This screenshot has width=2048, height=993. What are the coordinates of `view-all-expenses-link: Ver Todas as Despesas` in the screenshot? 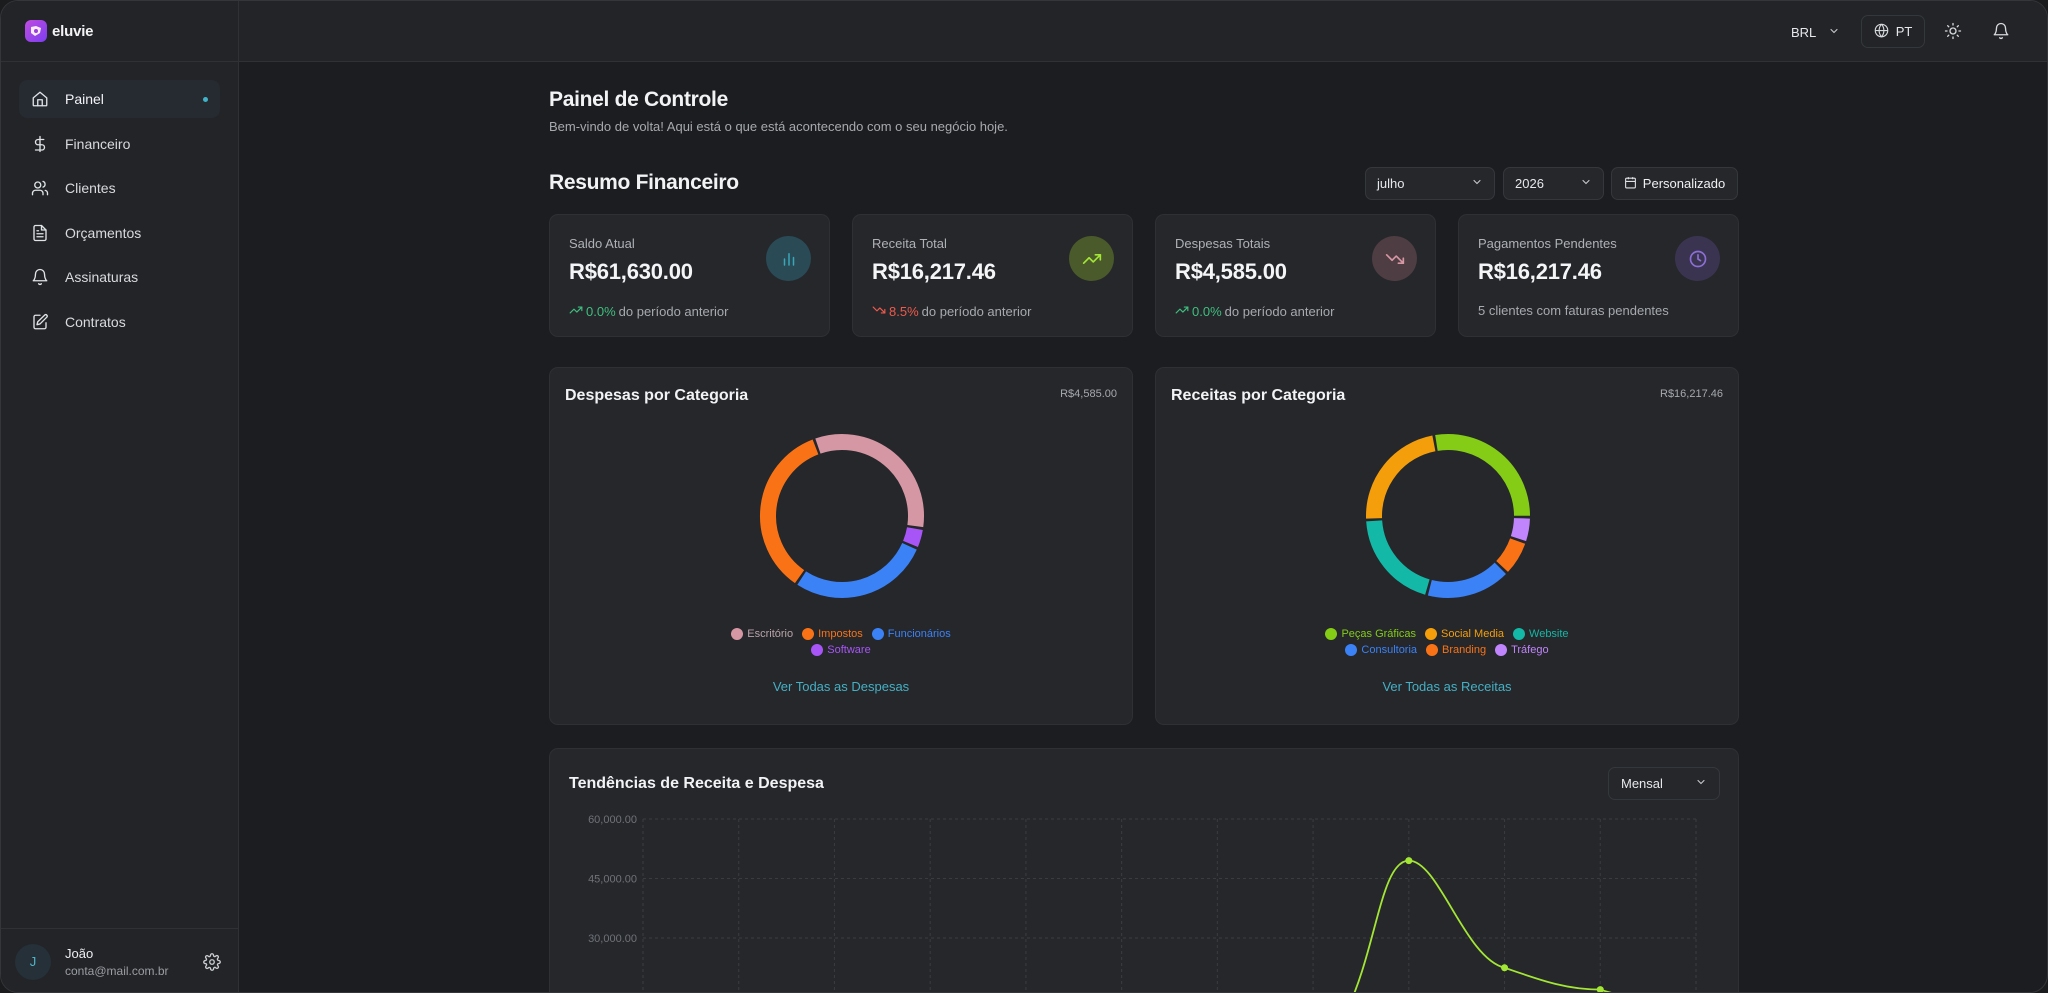 It's located at (841, 686).